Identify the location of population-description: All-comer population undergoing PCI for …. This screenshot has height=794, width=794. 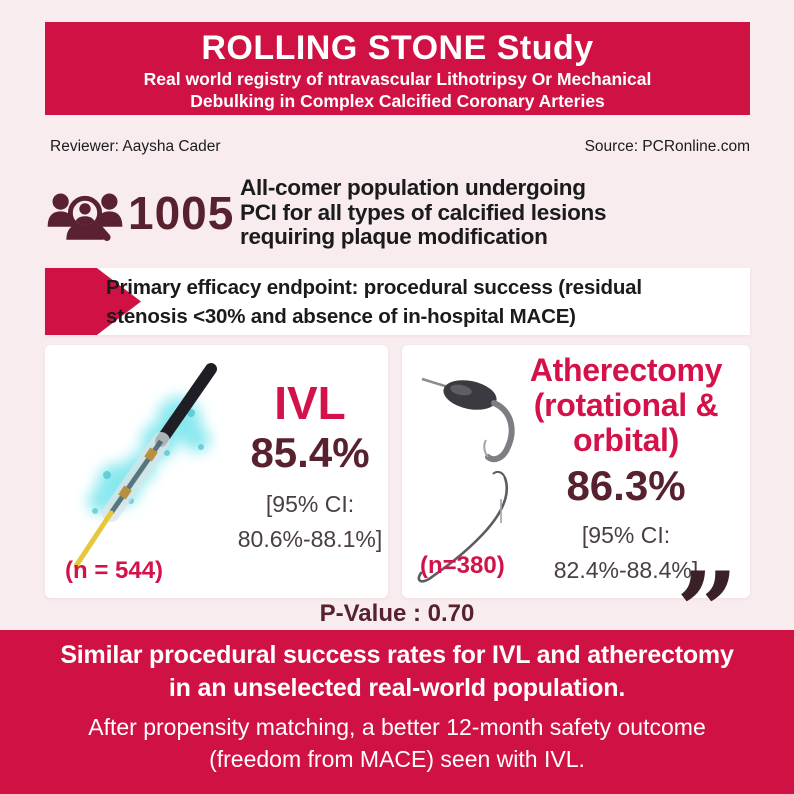
(423, 212).